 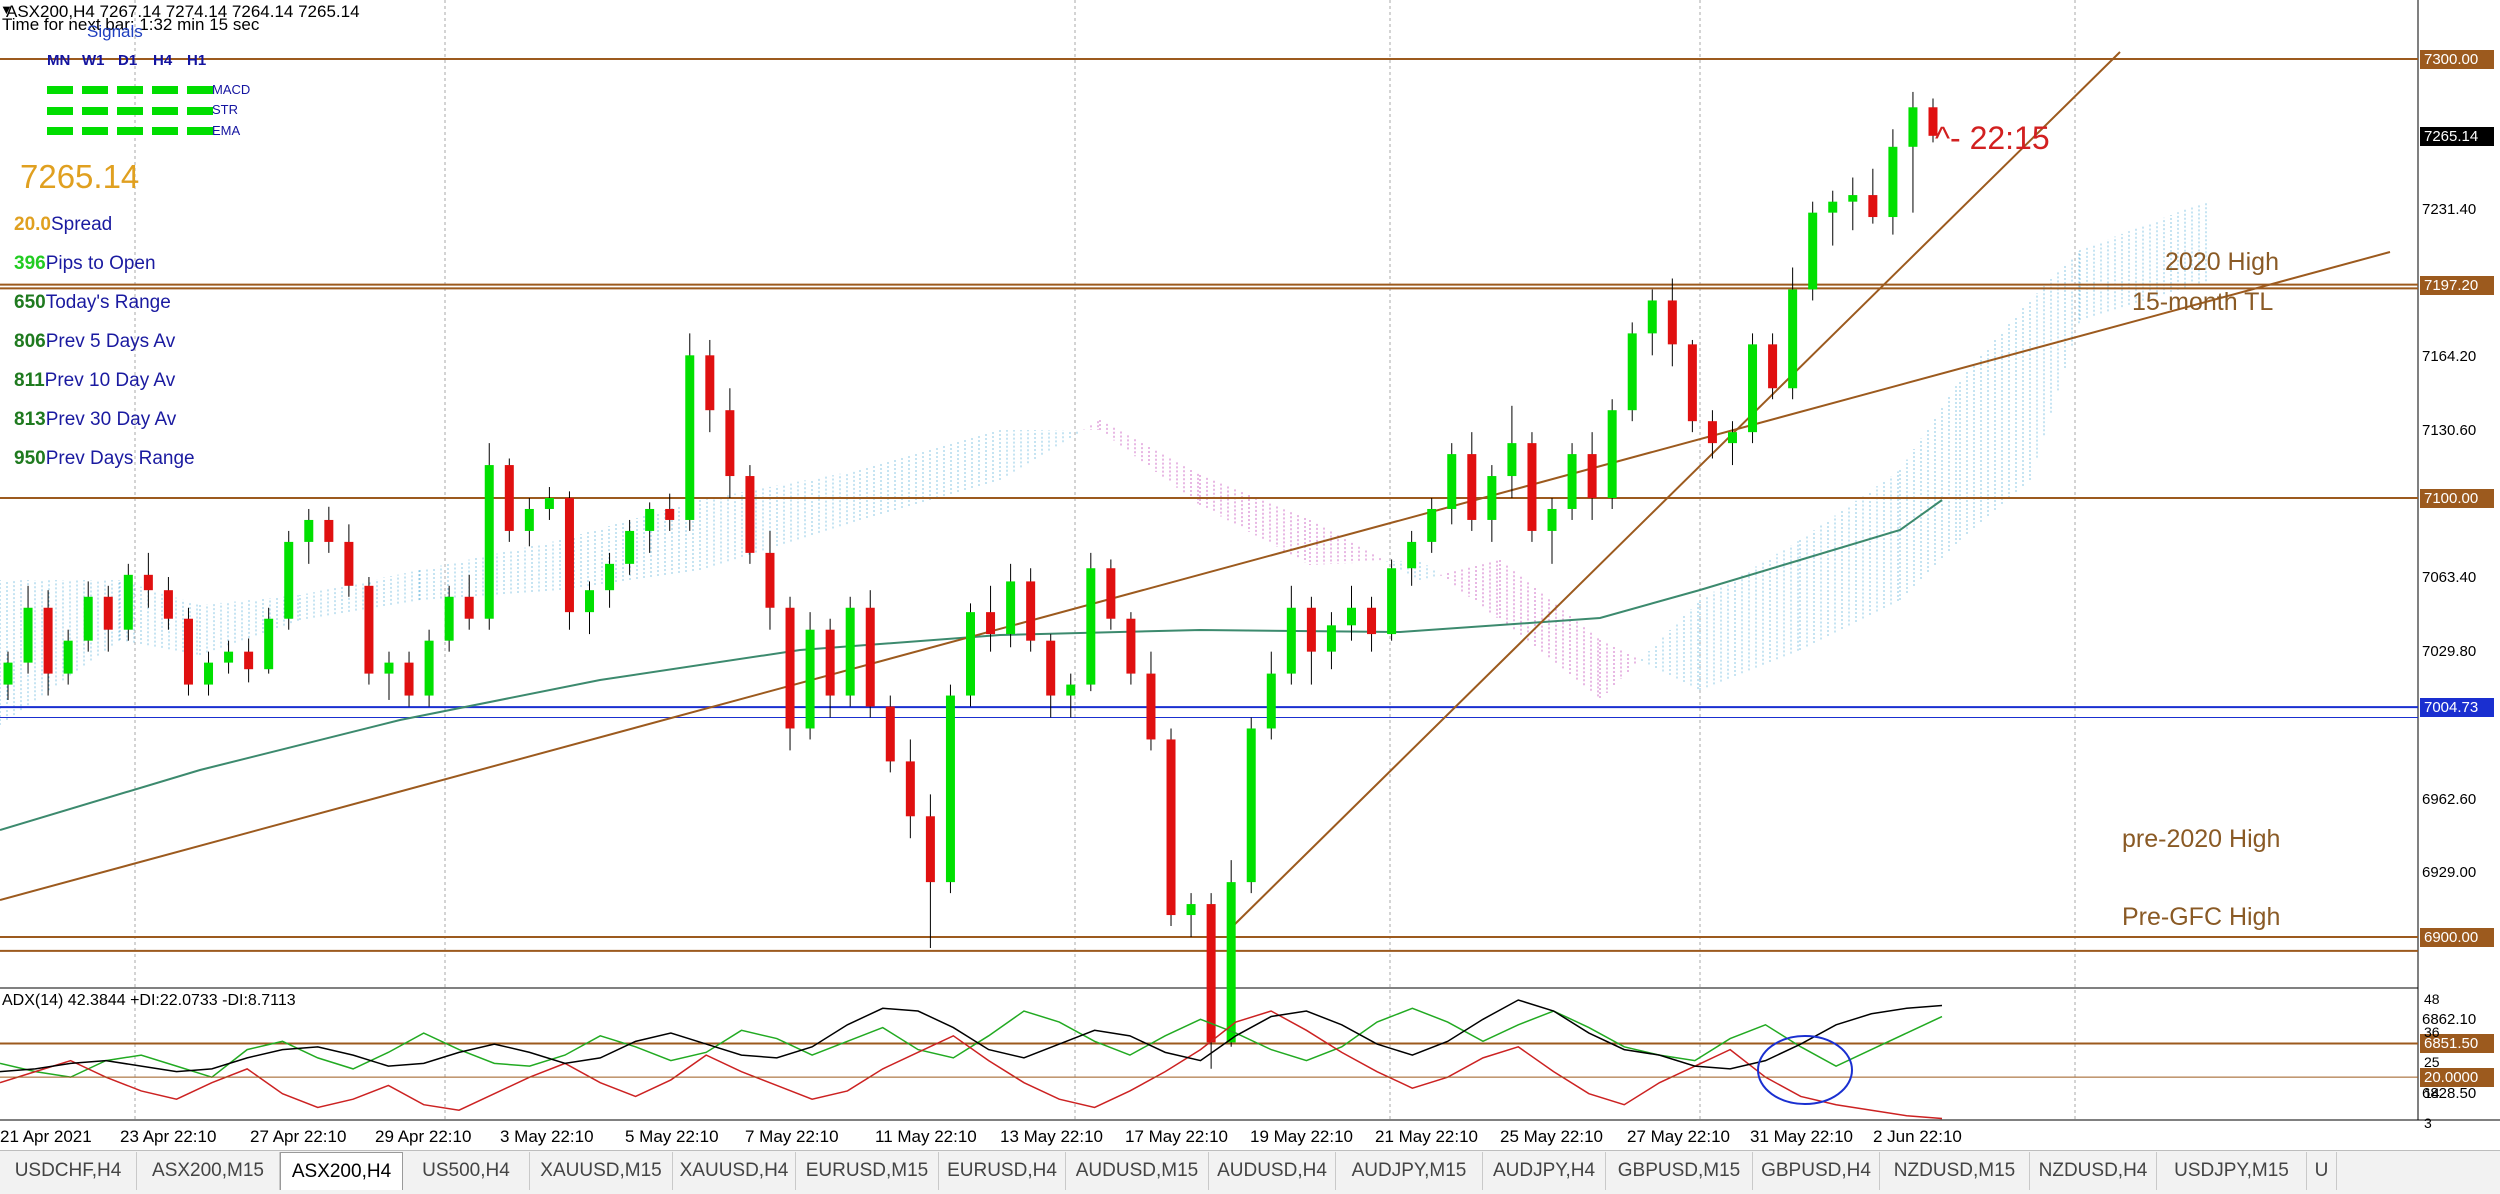 I want to click on tab-usdjpy-m15: USDJPY,M15, so click(x=2232, y=1171).